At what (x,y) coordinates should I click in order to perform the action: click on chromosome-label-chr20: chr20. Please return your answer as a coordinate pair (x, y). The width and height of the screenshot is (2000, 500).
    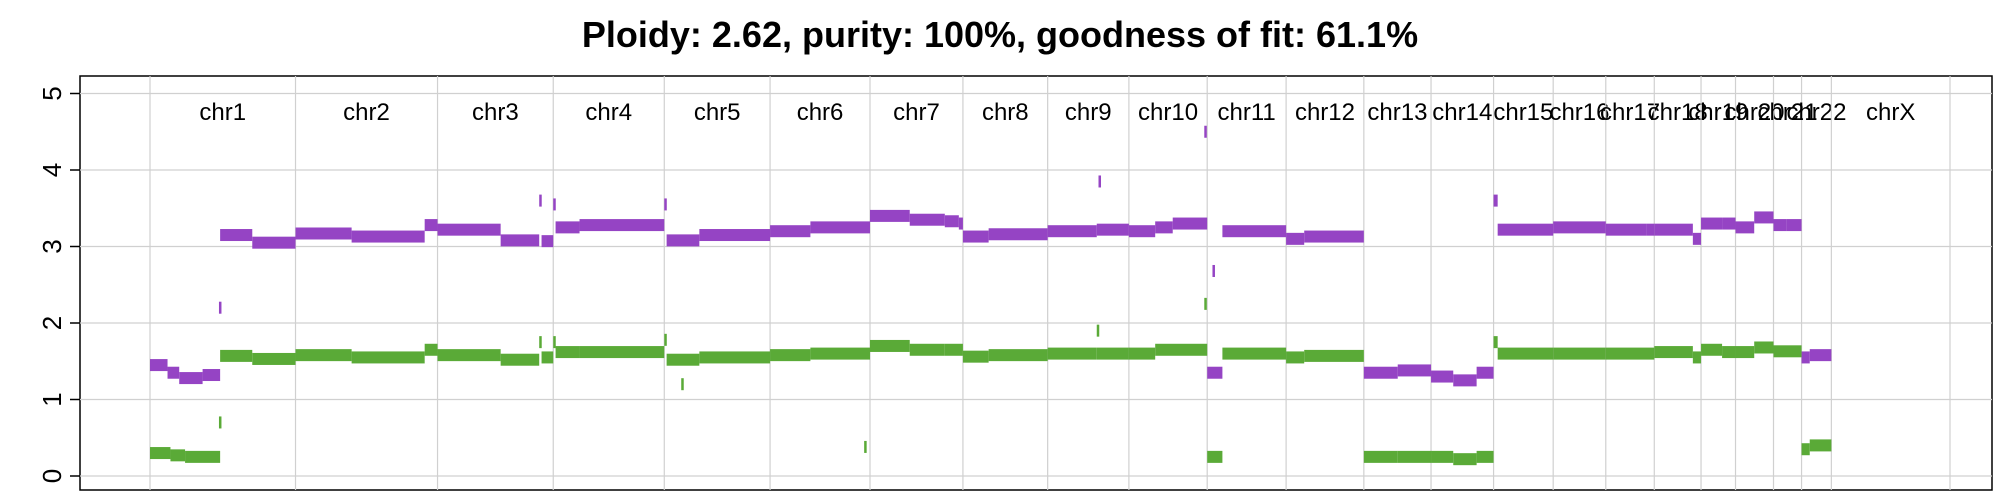
    Looking at the image, I should click on (1754, 112).